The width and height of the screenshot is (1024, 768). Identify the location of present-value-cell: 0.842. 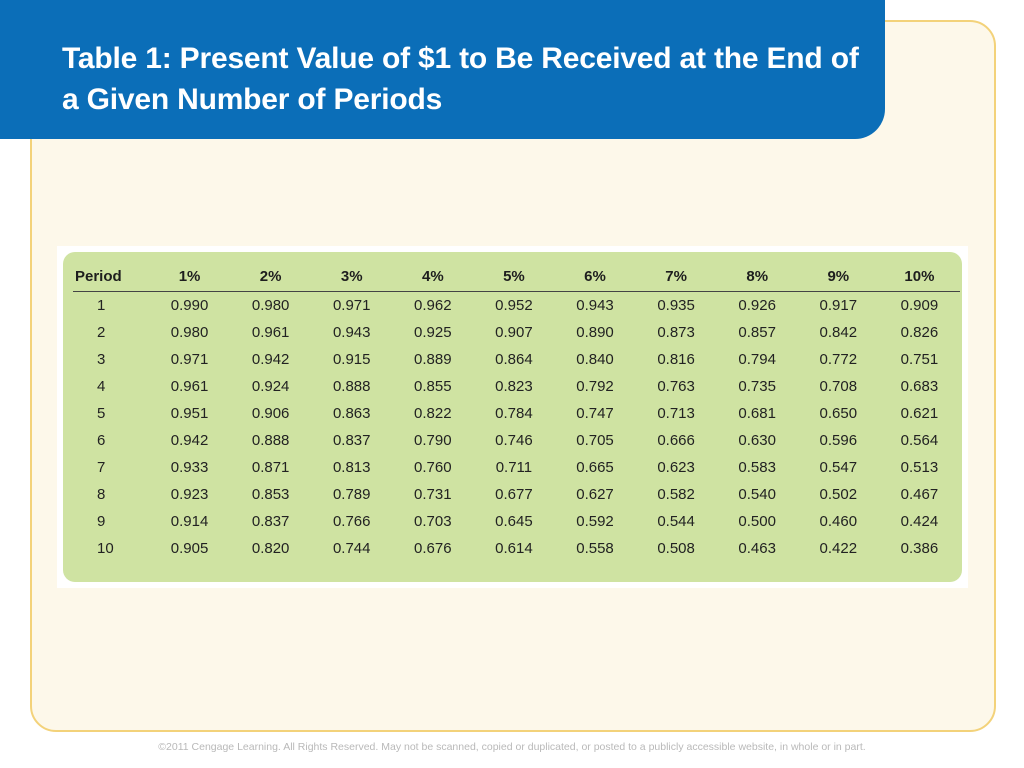
(838, 332).